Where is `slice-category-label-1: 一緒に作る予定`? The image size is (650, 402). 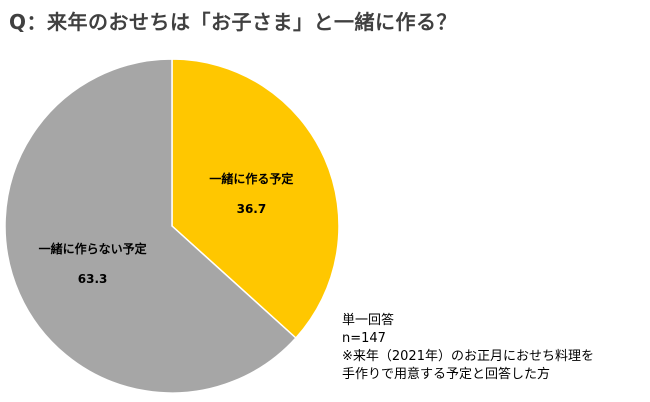 slice-category-label-1: 一緒に作る予定 is located at coordinates (251, 178).